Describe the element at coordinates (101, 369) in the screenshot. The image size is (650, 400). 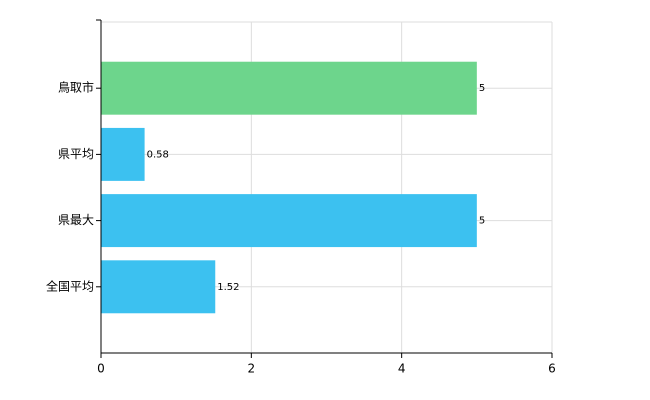
I see `x-tick-label: 0` at that location.